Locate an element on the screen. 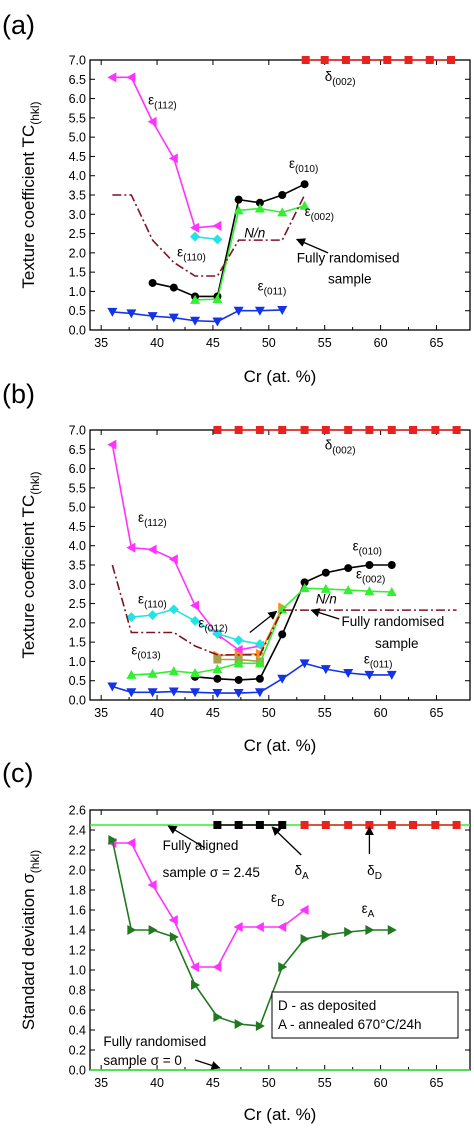  series-e011 is located at coordinates (197, 316).